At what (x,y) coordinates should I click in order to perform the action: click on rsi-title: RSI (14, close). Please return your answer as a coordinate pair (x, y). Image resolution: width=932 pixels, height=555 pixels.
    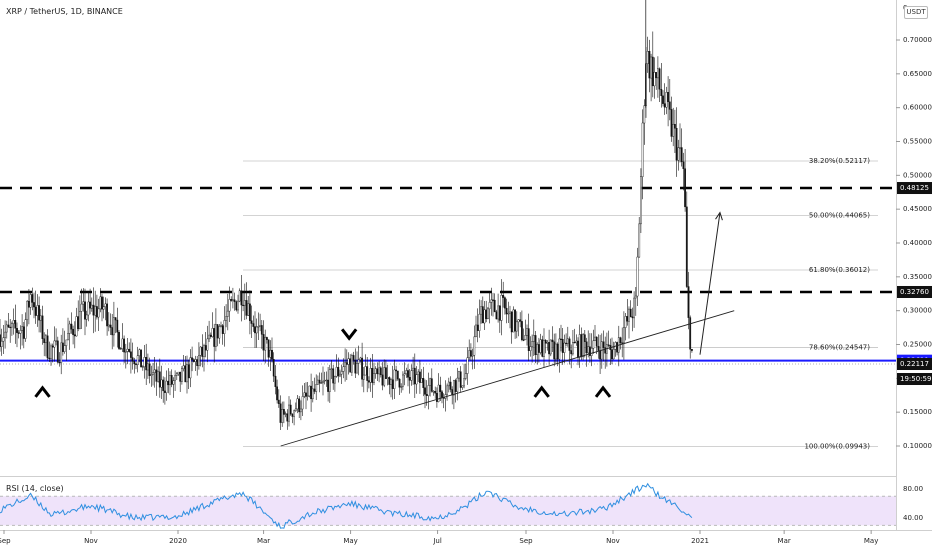
    Looking at the image, I should click on (35, 488).